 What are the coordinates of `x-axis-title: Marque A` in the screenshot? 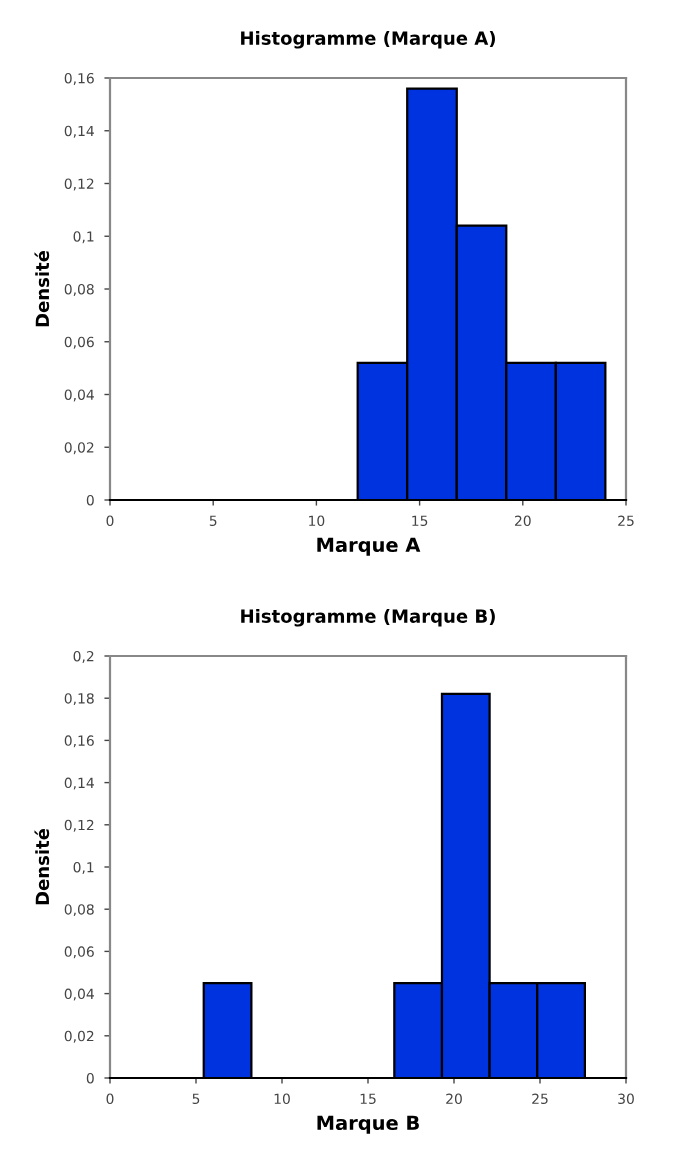 It's located at (369, 546).